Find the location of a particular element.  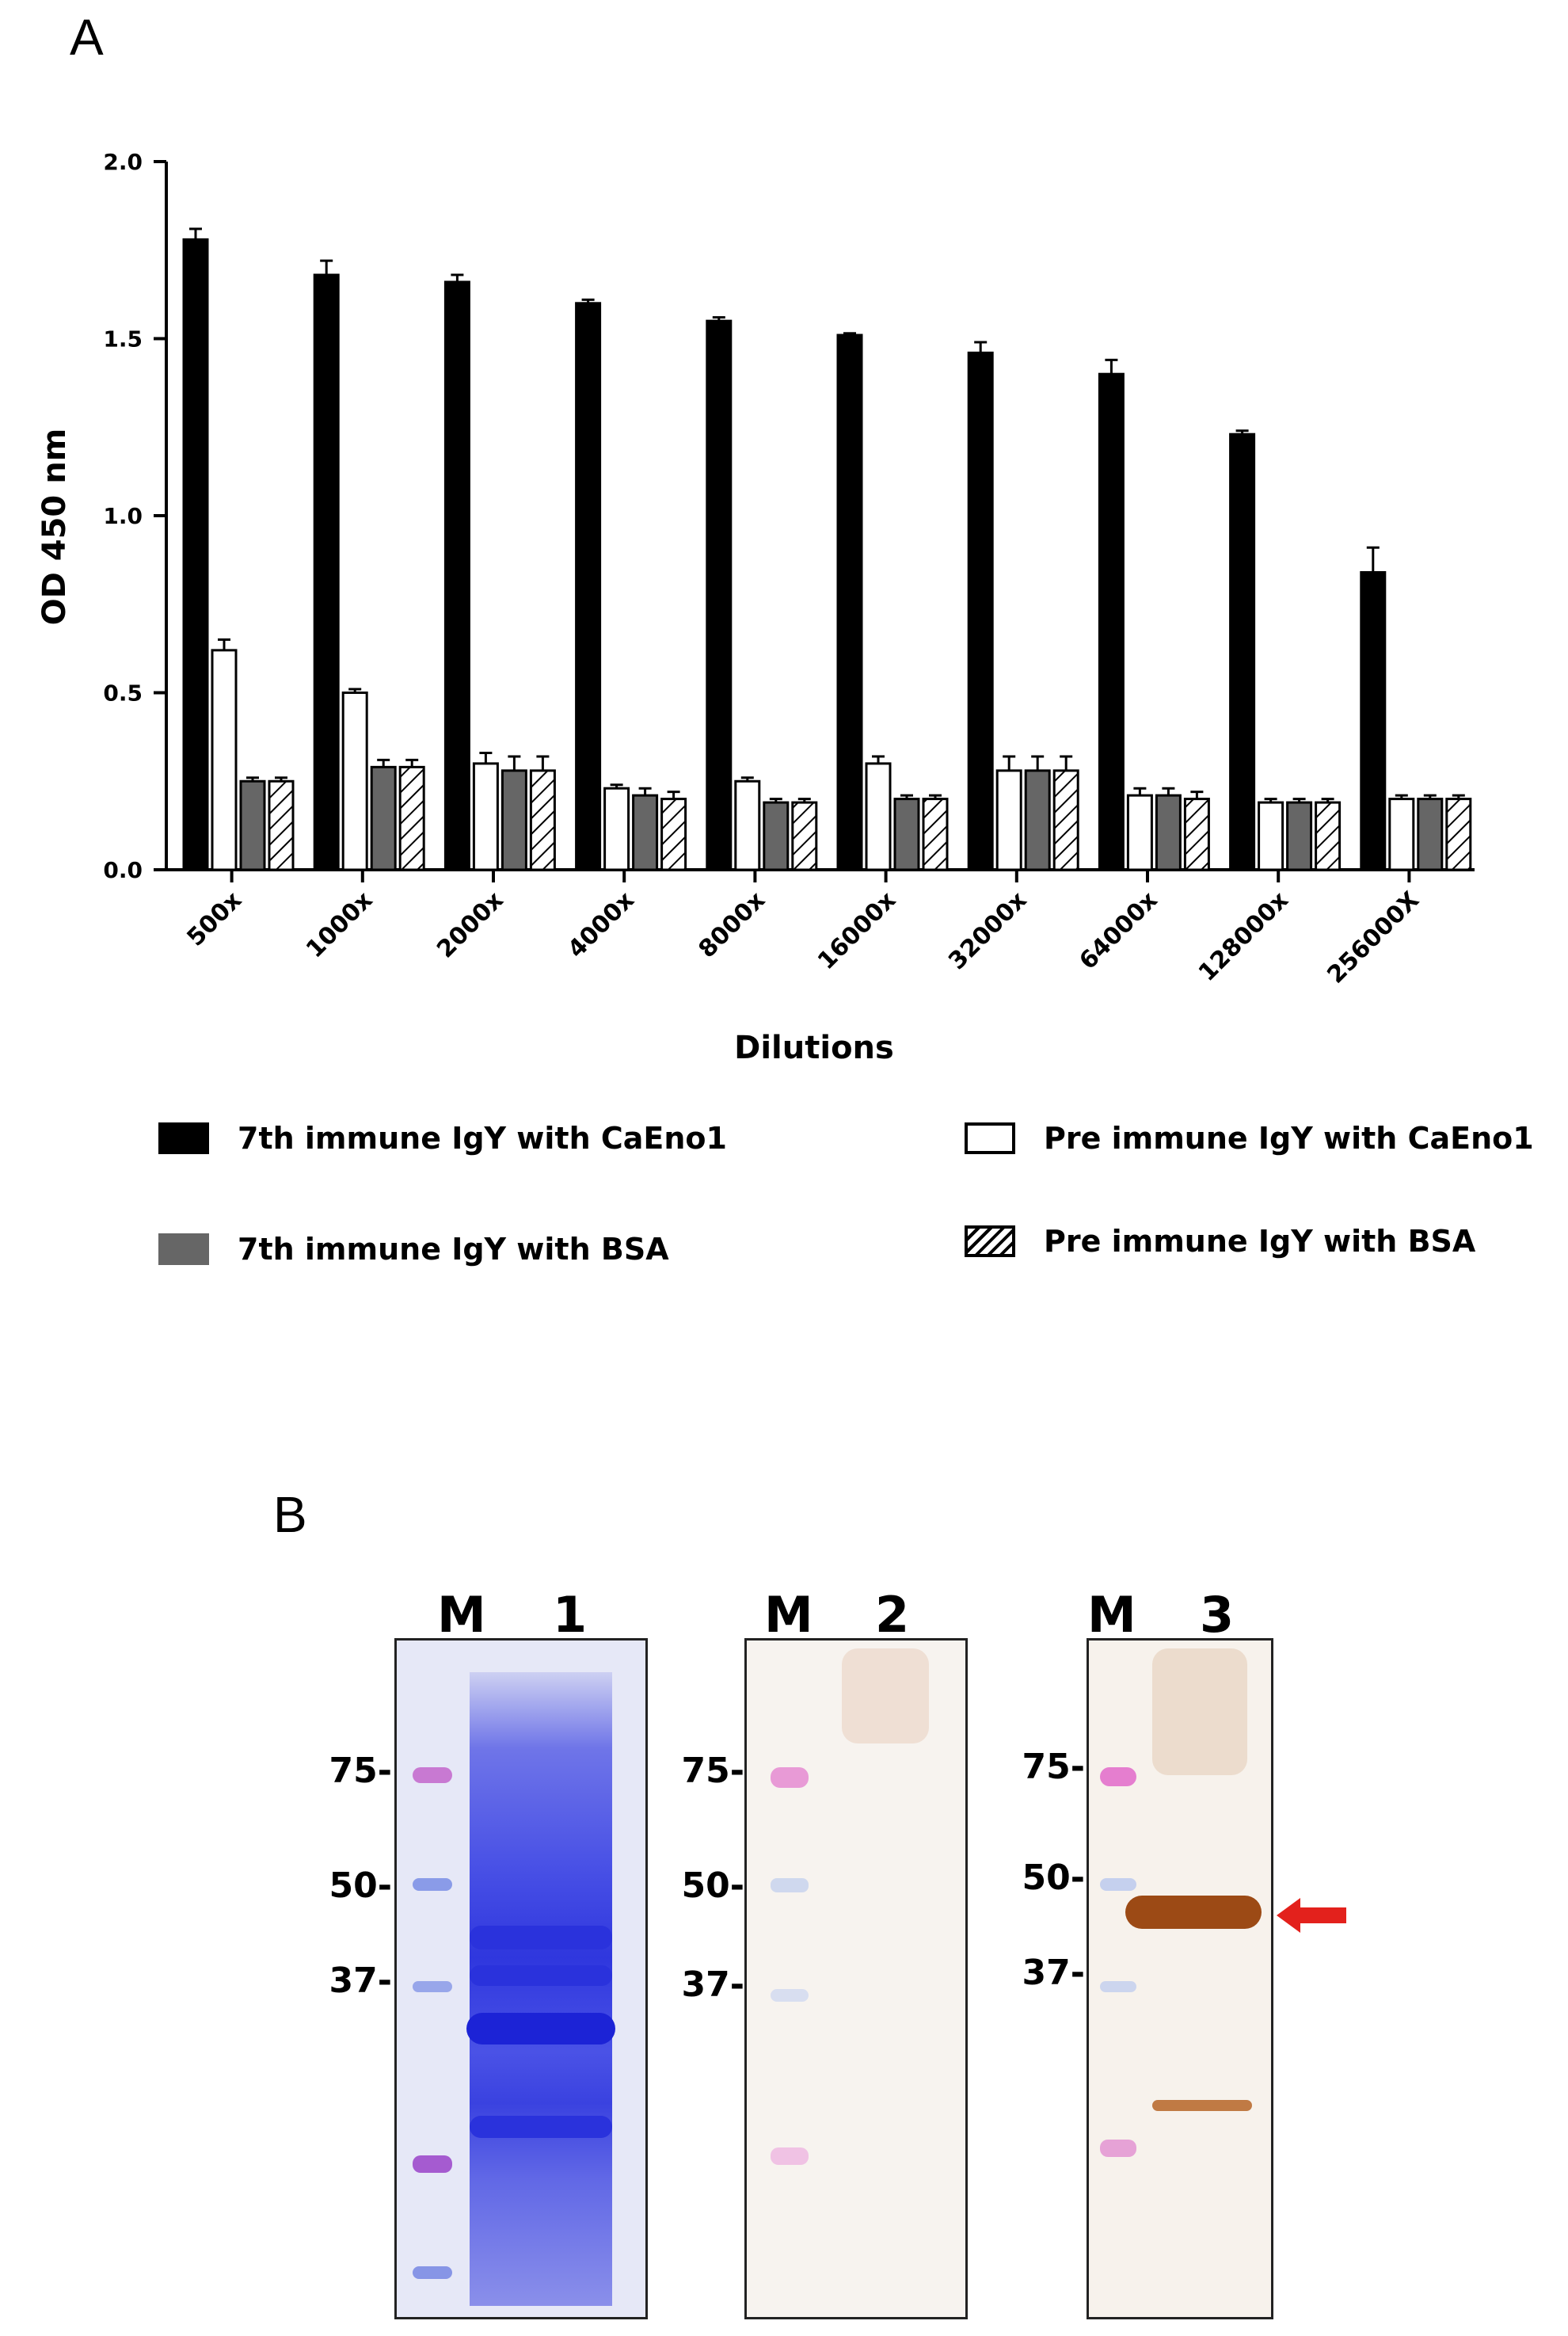

gel1-lane-m: M is located at coordinates (461, 1615).